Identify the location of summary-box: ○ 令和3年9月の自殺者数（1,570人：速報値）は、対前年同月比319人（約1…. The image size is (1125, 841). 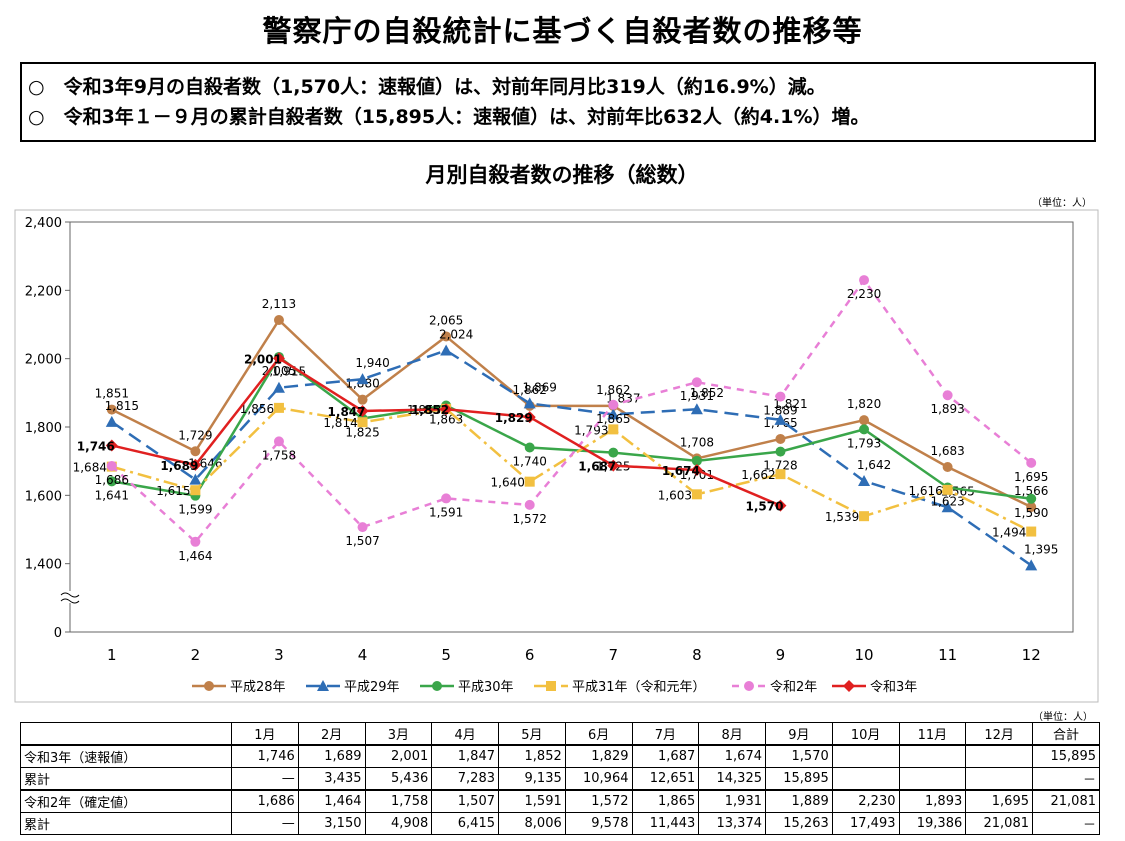
(558, 102).